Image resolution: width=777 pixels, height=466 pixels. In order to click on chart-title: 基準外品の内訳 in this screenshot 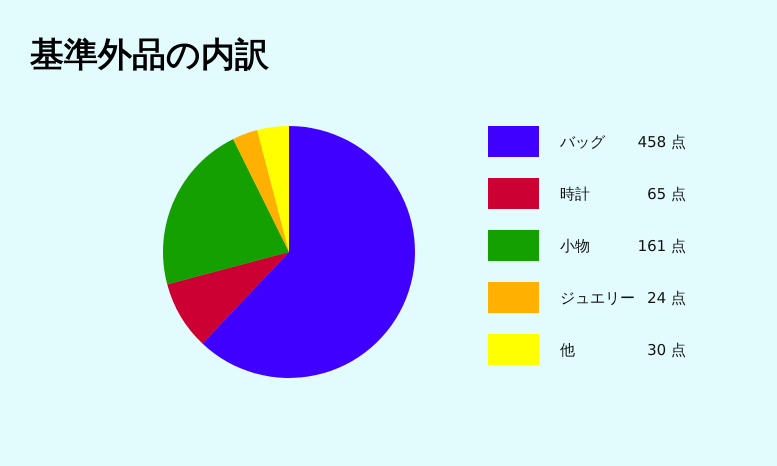, I will do `click(149, 55)`.